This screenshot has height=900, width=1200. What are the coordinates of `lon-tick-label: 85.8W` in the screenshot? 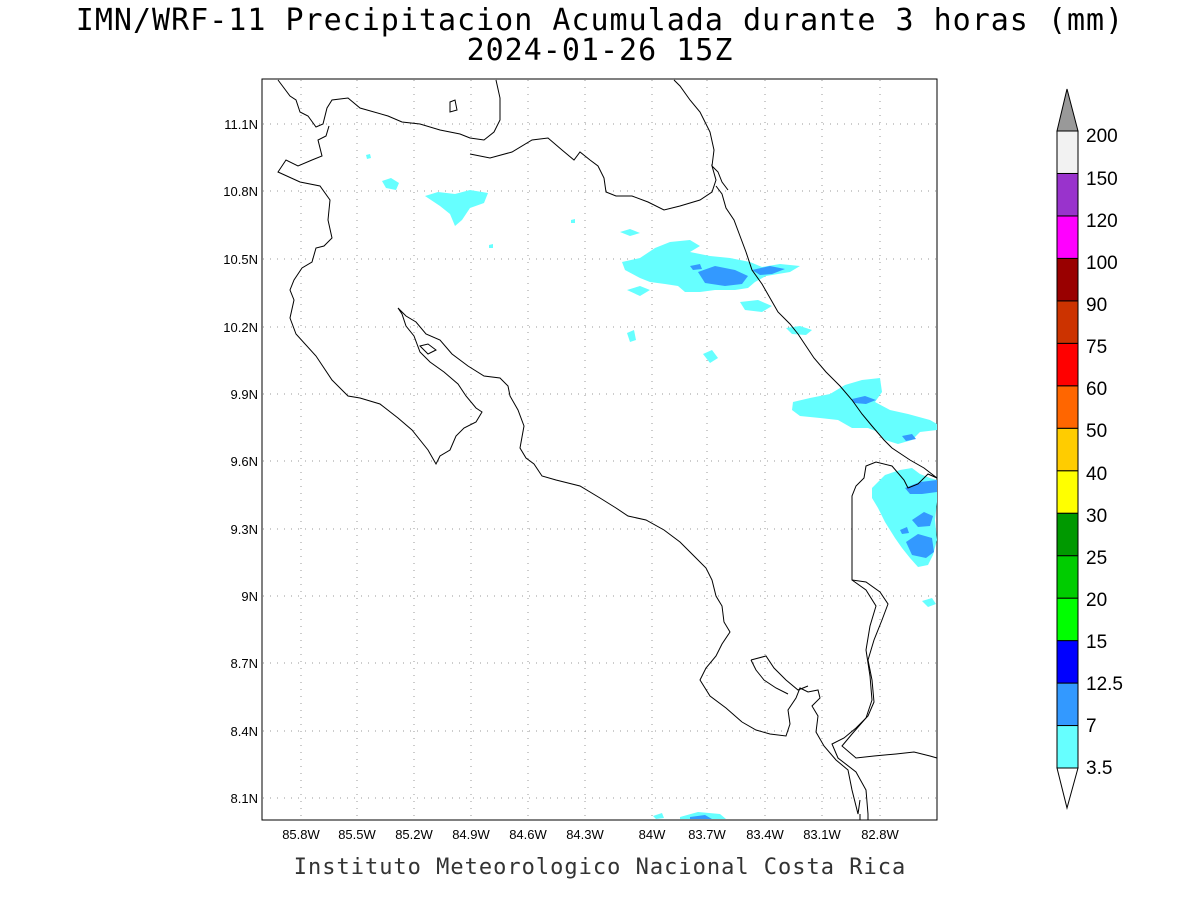 It's located at (301, 834).